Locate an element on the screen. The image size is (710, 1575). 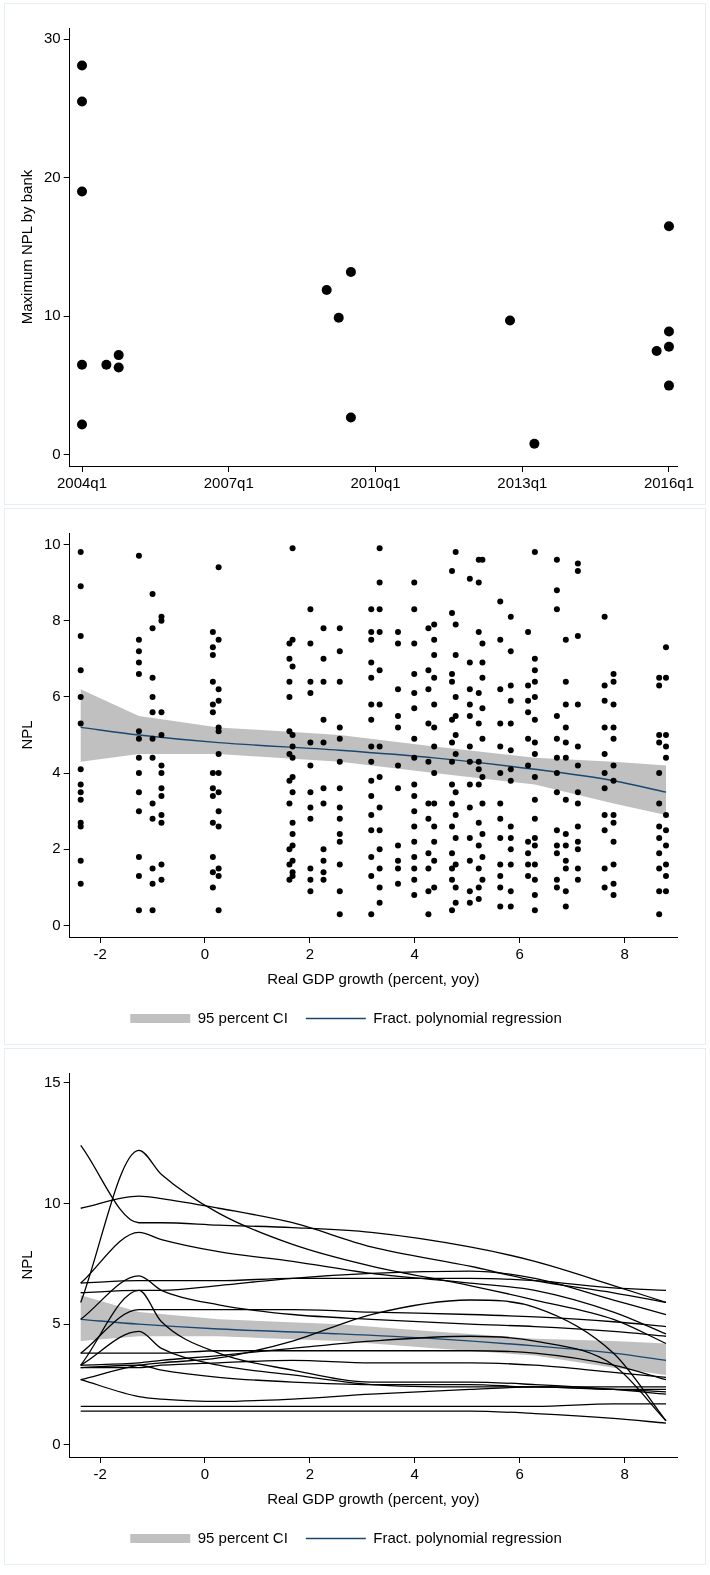
y-tick-label: 8 is located at coordinates (56, 619).